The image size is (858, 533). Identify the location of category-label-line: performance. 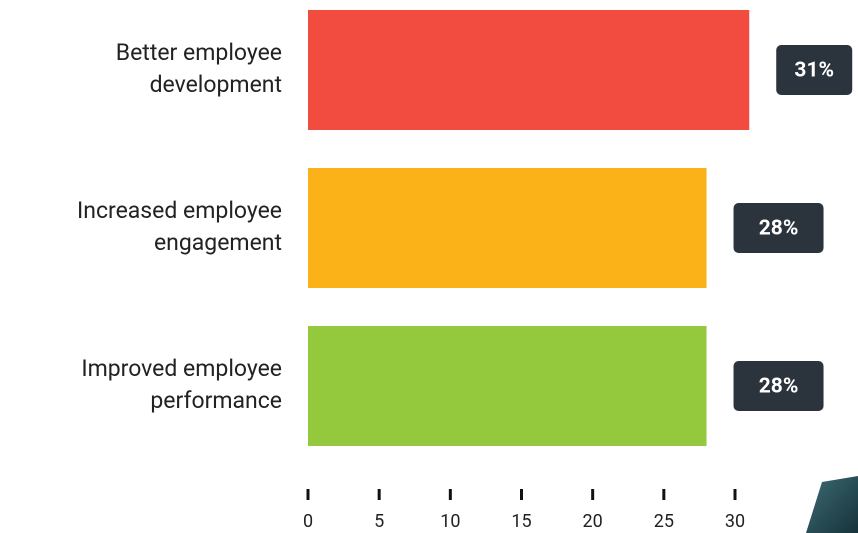
(216, 400).